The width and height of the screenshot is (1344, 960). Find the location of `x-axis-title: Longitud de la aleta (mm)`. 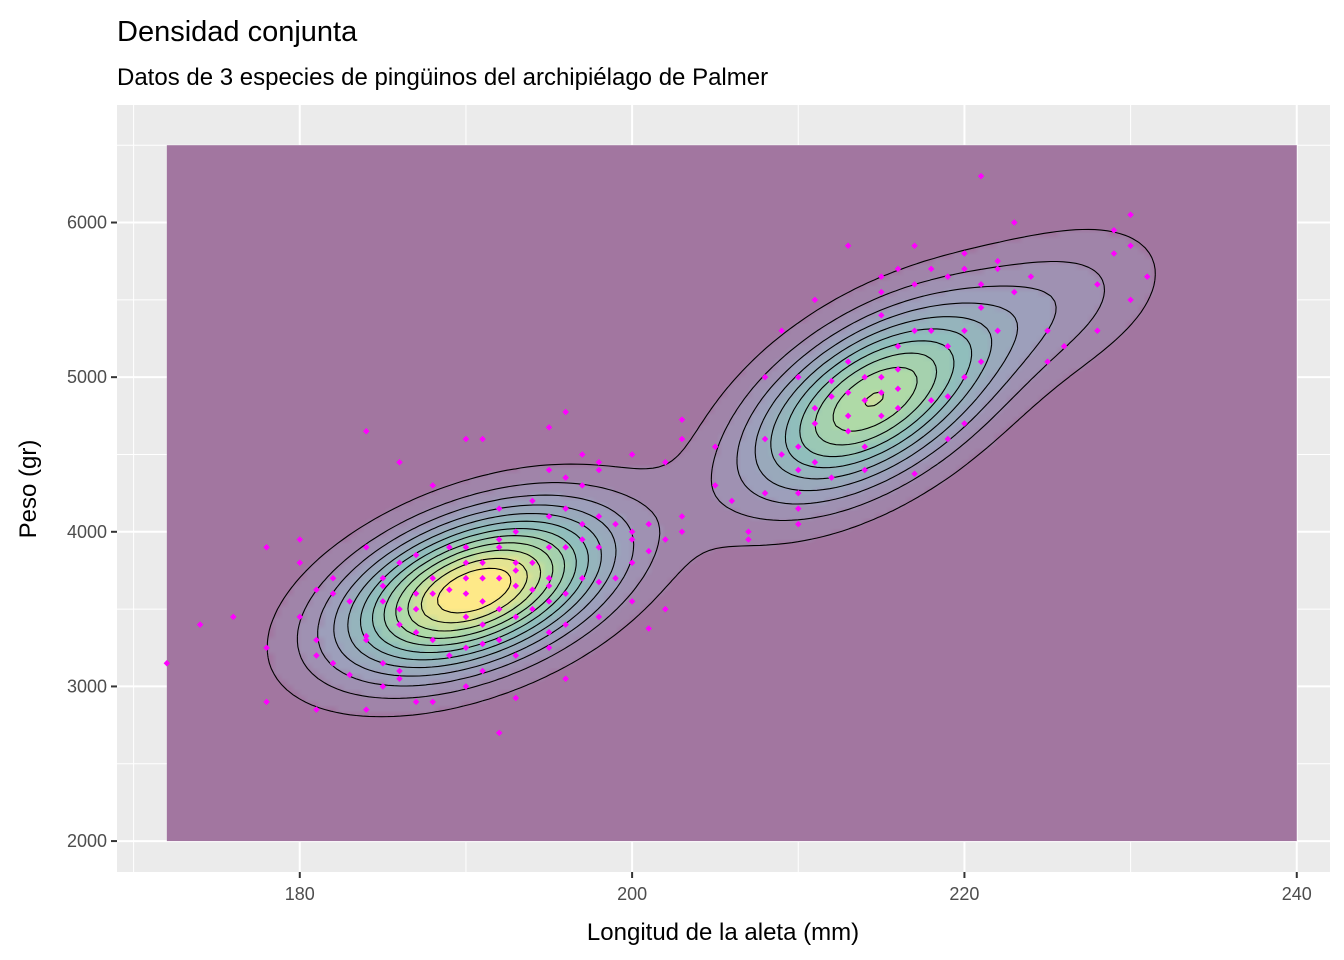

x-axis-title: Longitud de la aleta (mm) is located at coordinates (723, 932).